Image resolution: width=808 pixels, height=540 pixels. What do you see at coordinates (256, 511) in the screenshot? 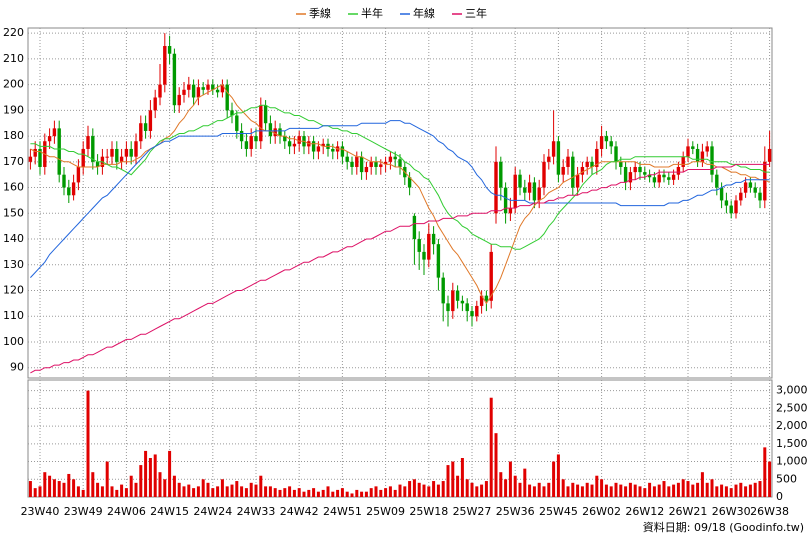
I see `x-tick-label: 24W33` at bounding box center [256, 511].